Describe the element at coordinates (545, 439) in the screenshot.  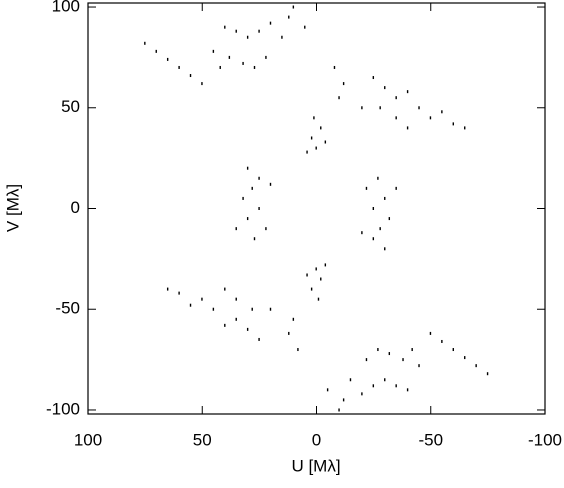
I see `x-tick-label: -100` at that location.